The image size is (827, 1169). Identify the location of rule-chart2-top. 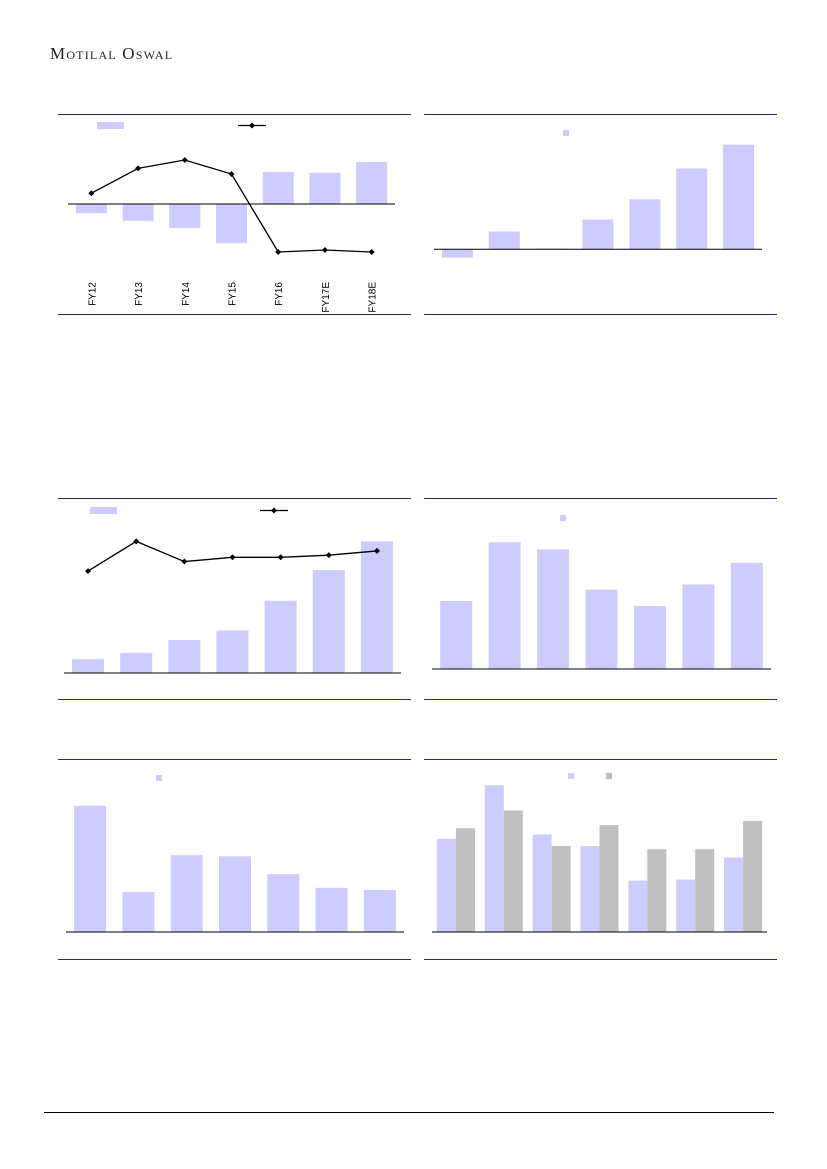
(600, 114).